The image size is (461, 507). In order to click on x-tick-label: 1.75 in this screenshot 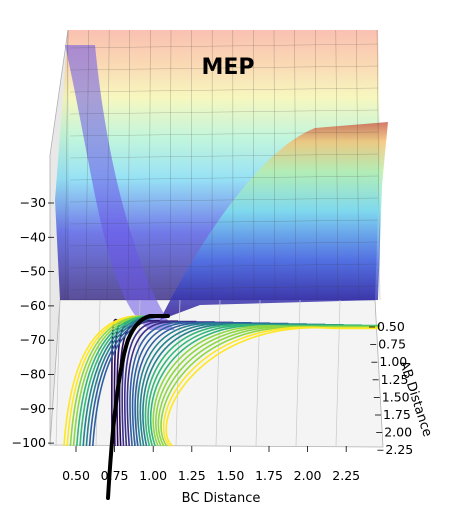, I will do `click(269, 475)`.